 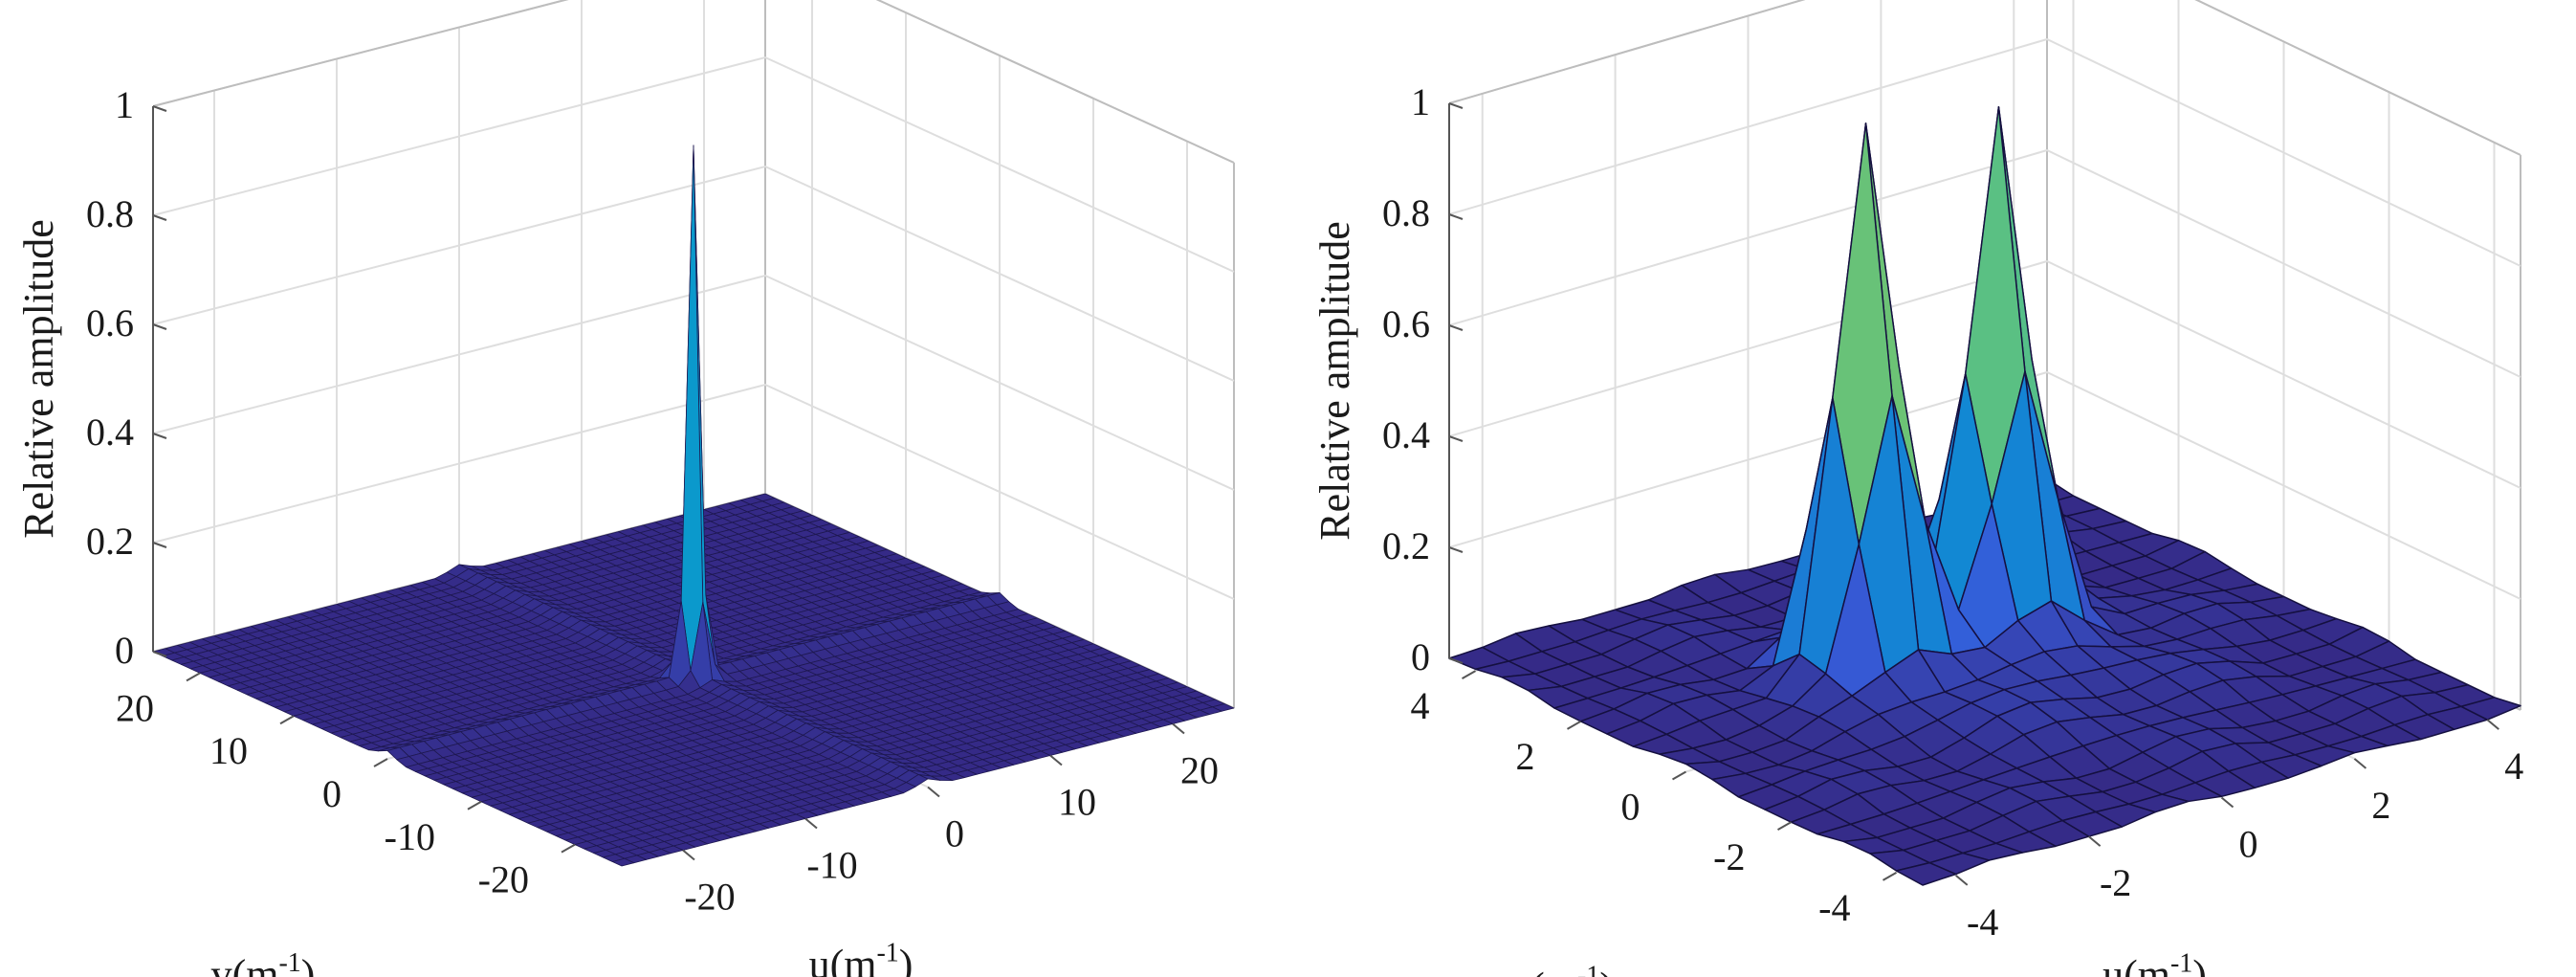 What do you see at coordinates (228, 750) in the screenshot?
I see `v-tick-label-3: 10` at bounding box center [228, 750].